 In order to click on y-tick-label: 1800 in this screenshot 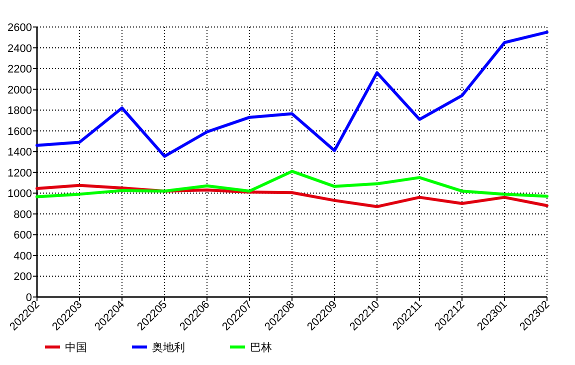, I will do `click(20, 111)`.